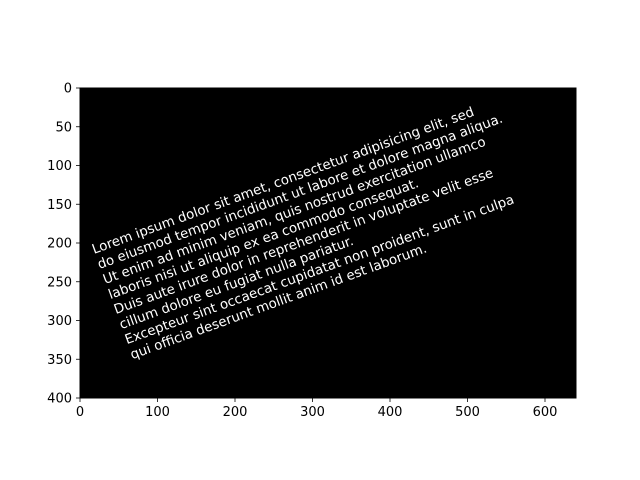 The width and height of the screenshot is (640, 480). Describe the element at coordinates (312, 412) in the screenshot. I see `x-tick-label: 300` at that location.